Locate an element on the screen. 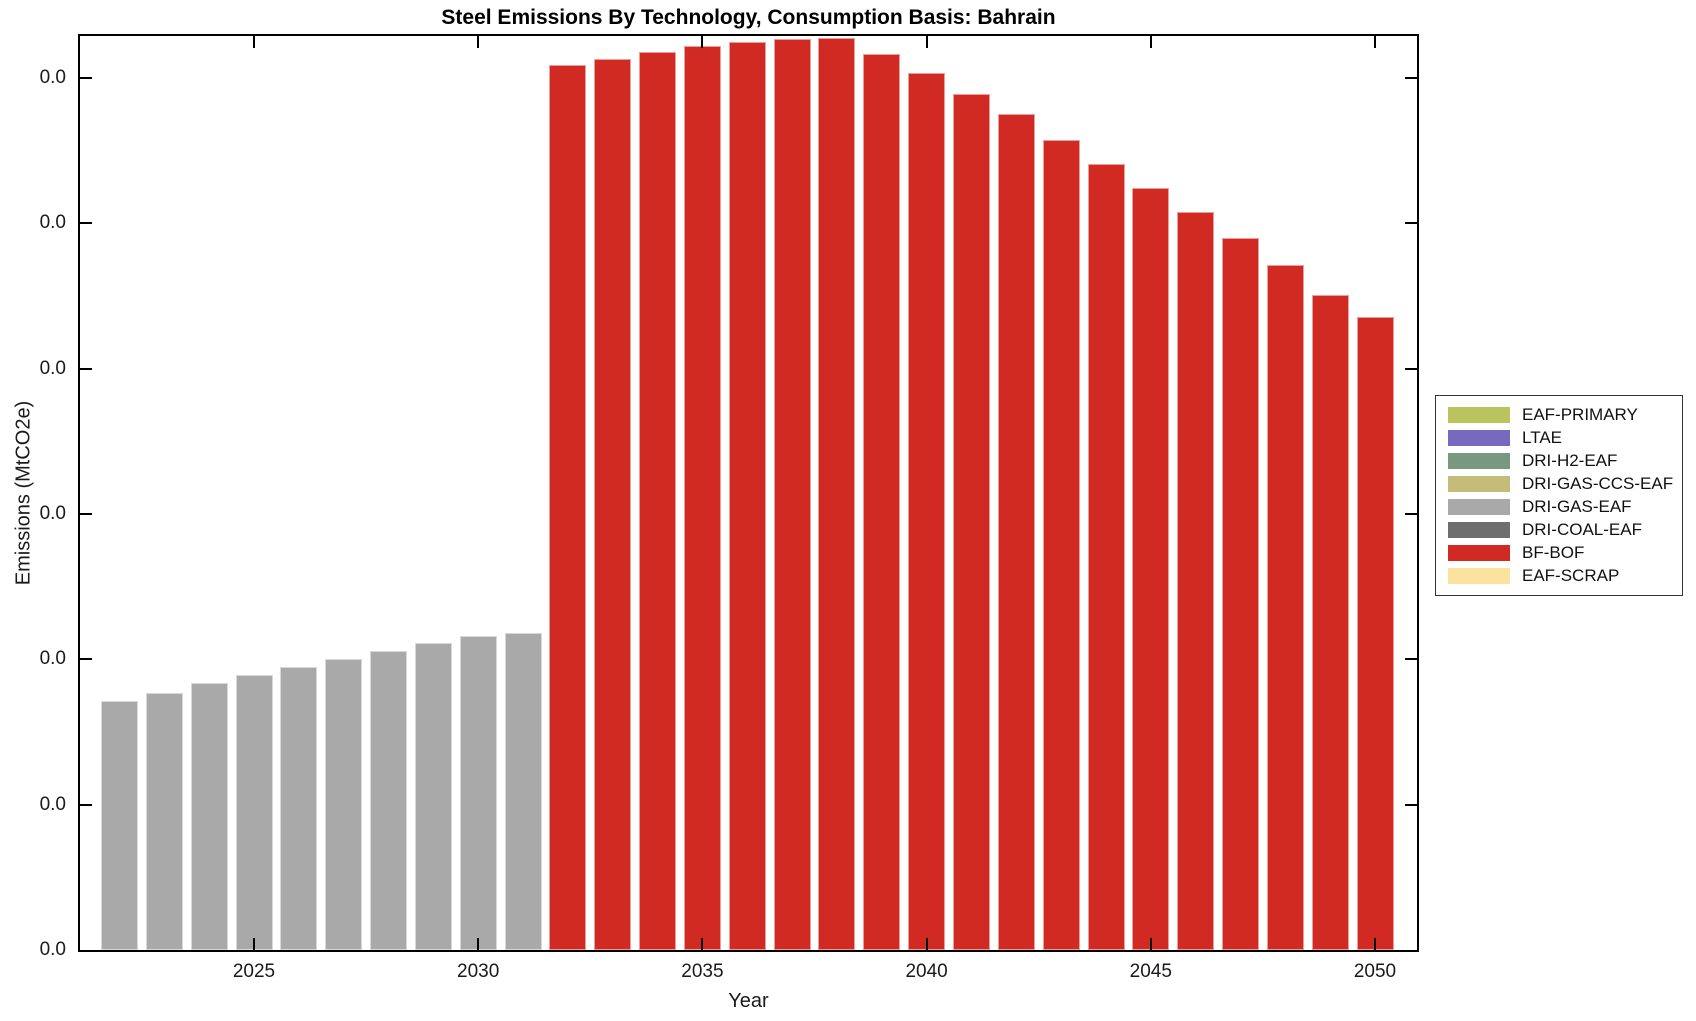 This screenshot has height=1021, width=1696. bar-dri-gas-eaf-2028 is located at coordinates (388, 800).